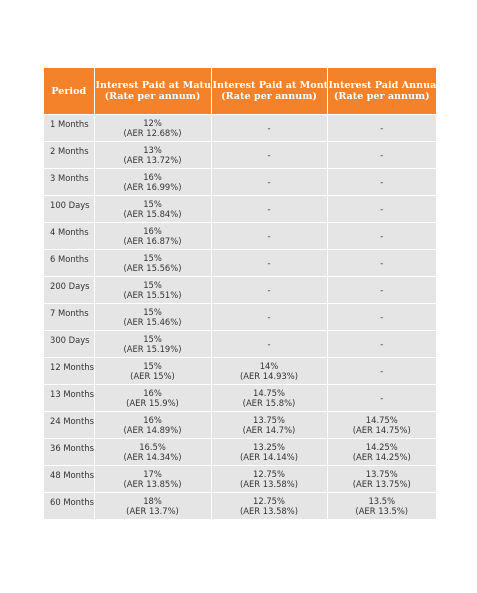 The image size is (477, 593). What do you see at coordinates (69, 124) in the screenshot?
I see `period-label: 1 Months` at bounding box center [69, 124].